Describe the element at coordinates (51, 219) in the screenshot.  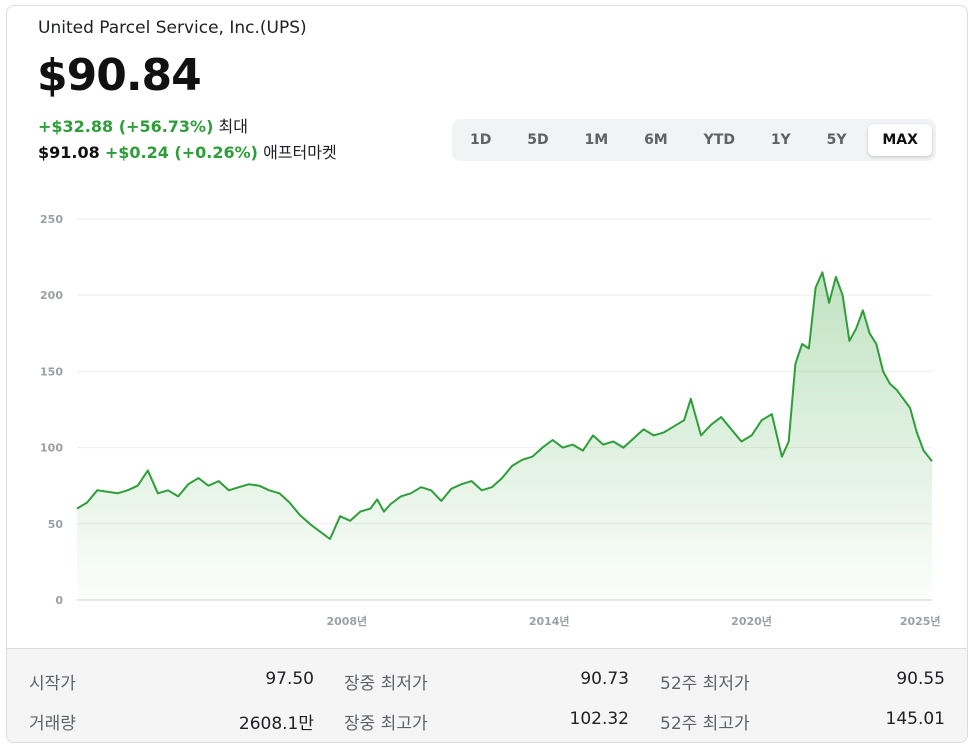
I see `y-tick-label: 250` at that location.